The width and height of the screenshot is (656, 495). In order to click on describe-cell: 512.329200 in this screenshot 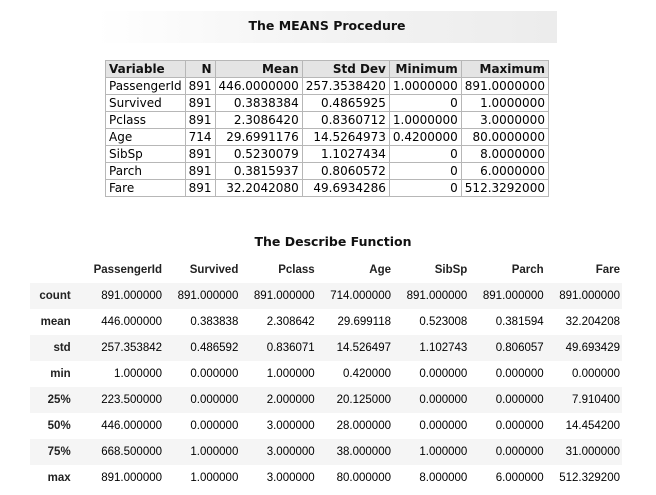, I will do `click(583, 478)`.